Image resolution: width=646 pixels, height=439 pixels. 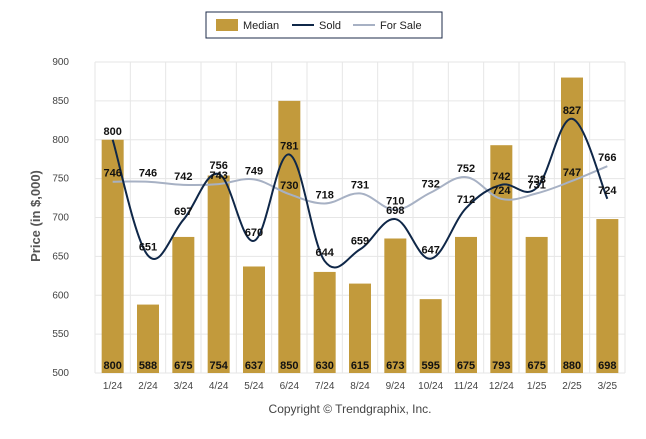 What do you see at coordinates (184, 386) in the screenshot?
I see `x-tick-label: 3/24` at bounding box center [184, 386].